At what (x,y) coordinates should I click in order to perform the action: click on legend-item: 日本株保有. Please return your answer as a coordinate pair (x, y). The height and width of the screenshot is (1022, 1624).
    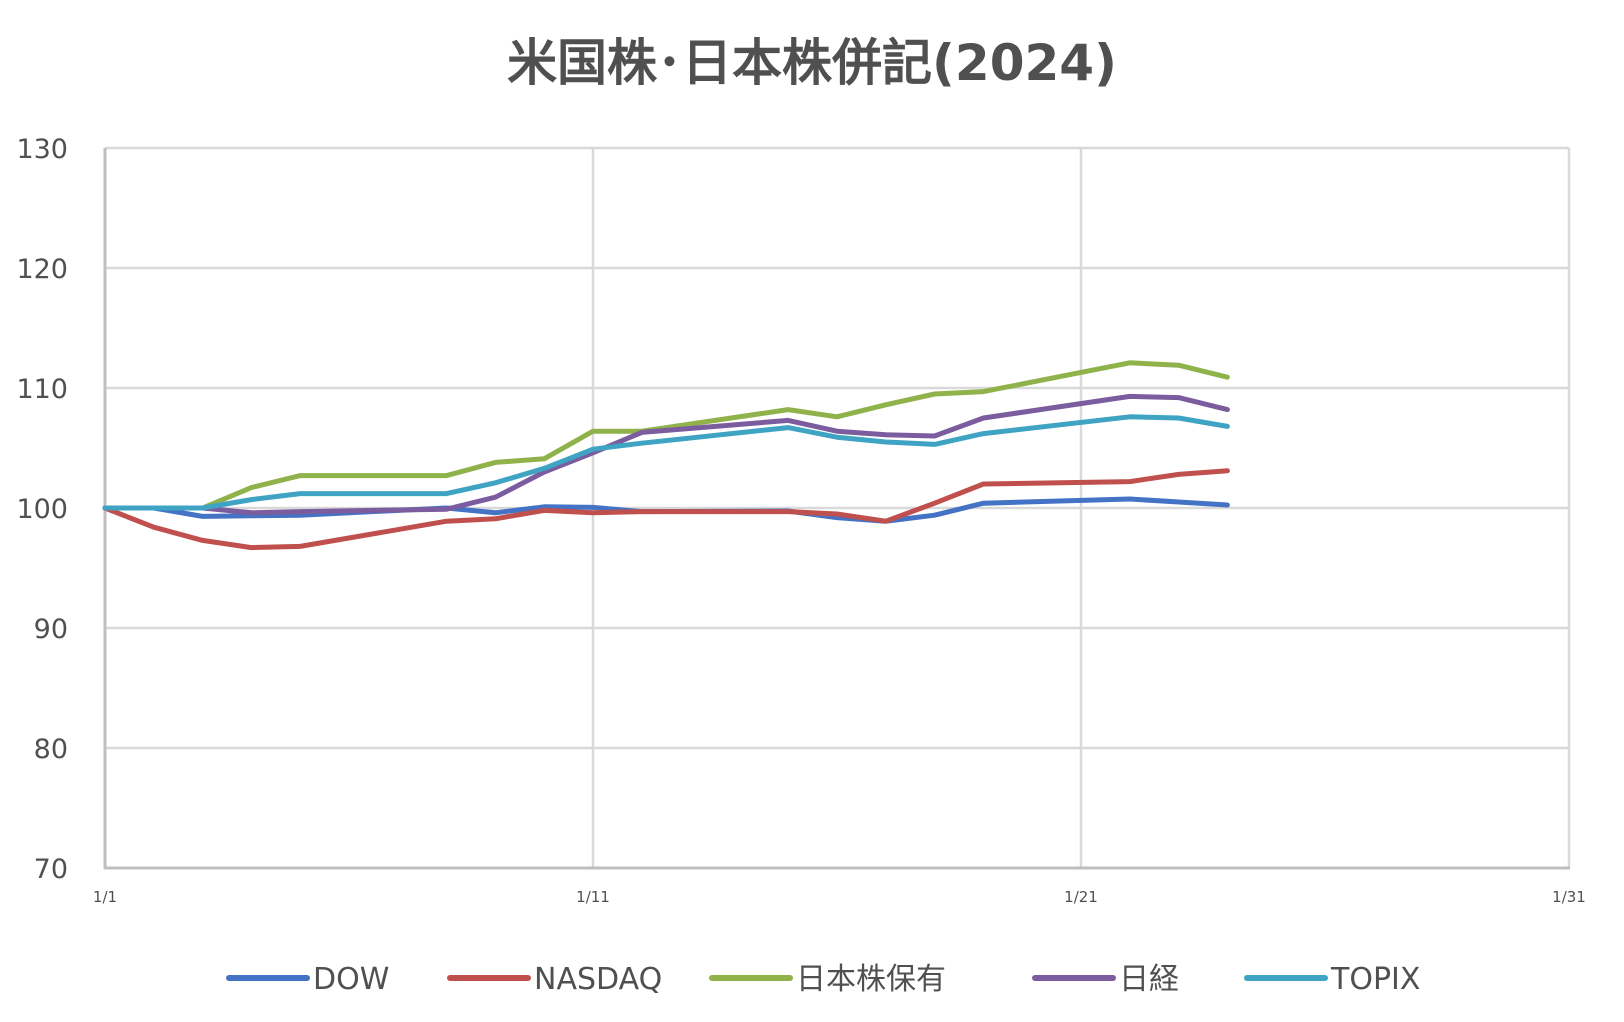
    Looking at the image, I should click on (827, 979).